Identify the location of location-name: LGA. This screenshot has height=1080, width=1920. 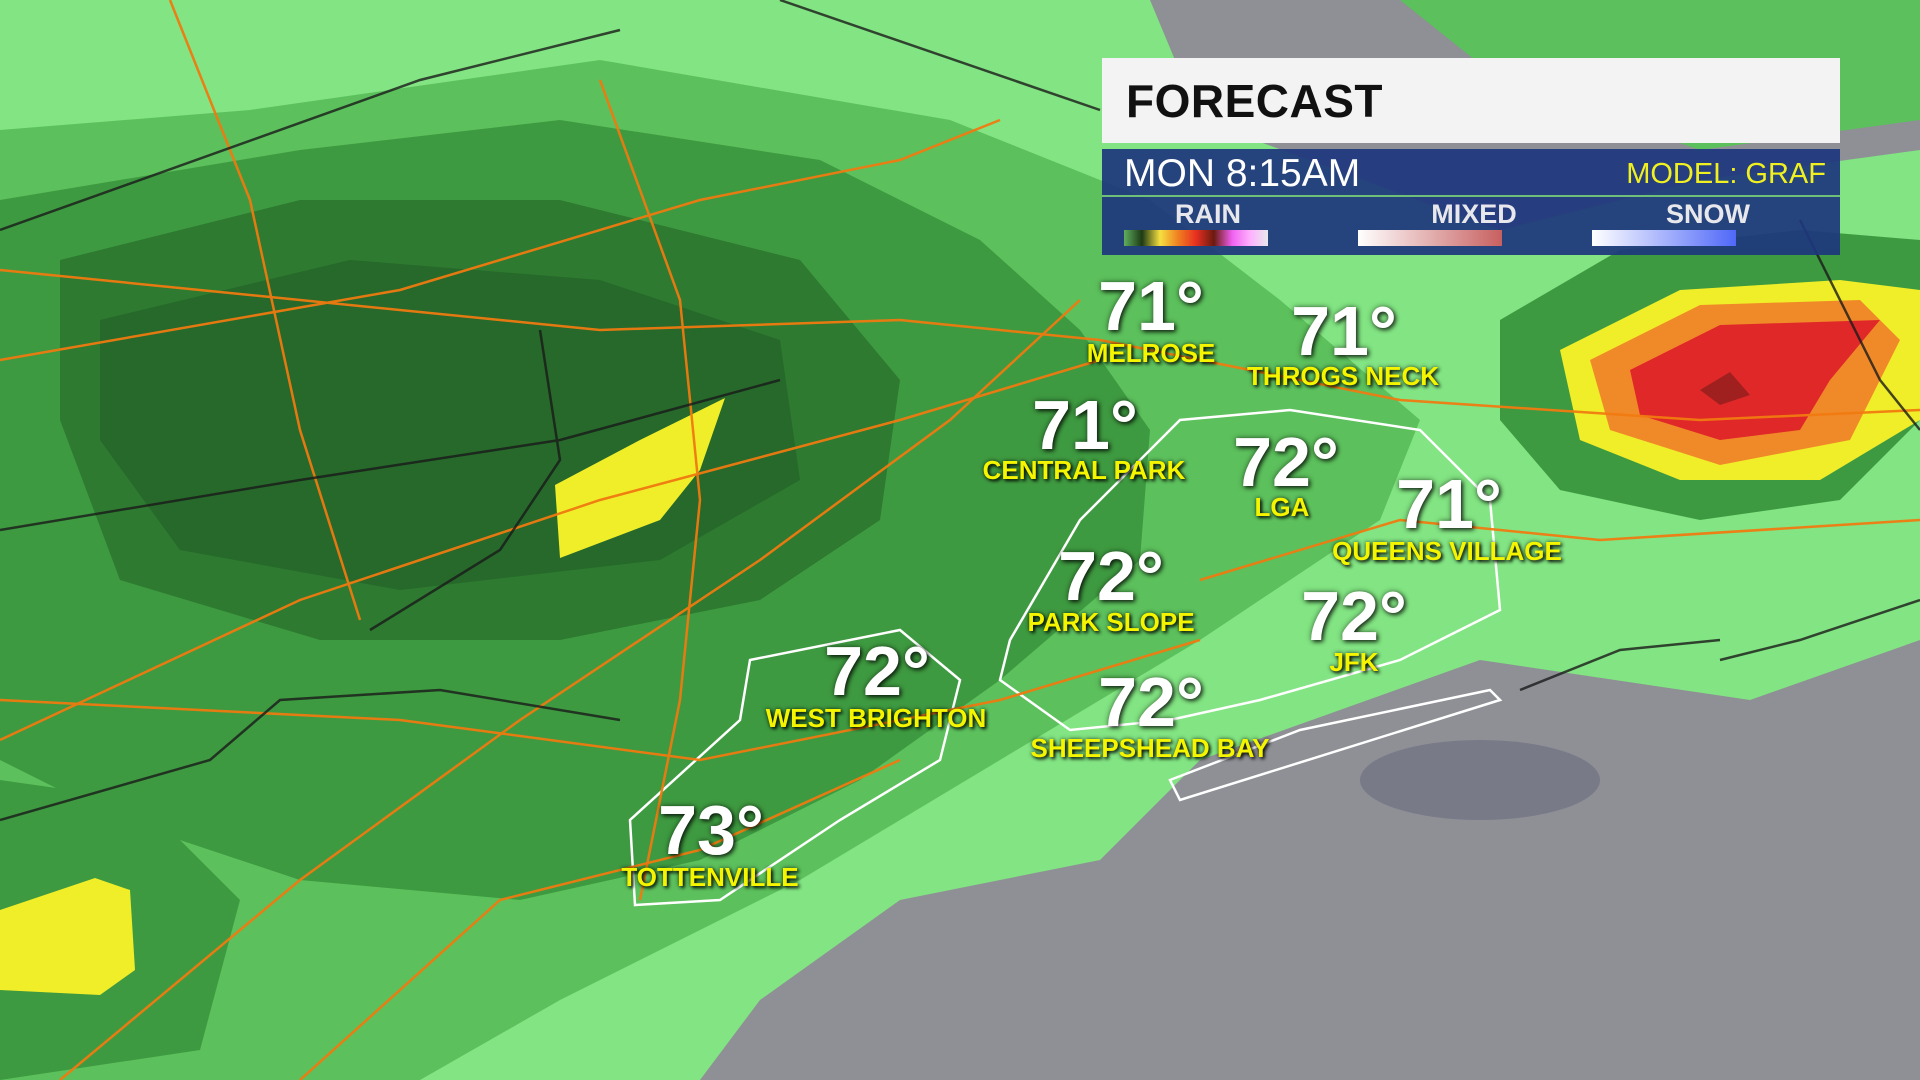
(1282, 507).